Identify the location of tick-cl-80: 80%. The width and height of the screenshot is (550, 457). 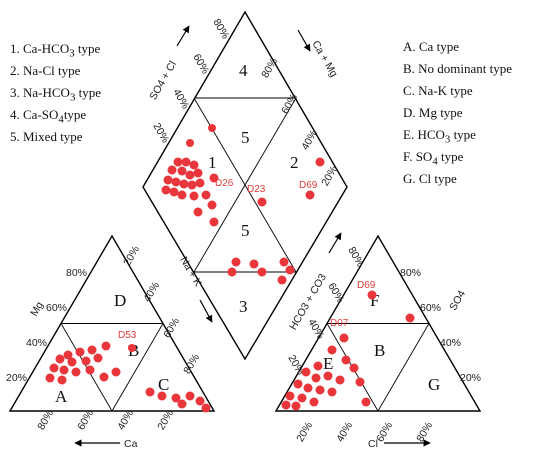
(424, 432).